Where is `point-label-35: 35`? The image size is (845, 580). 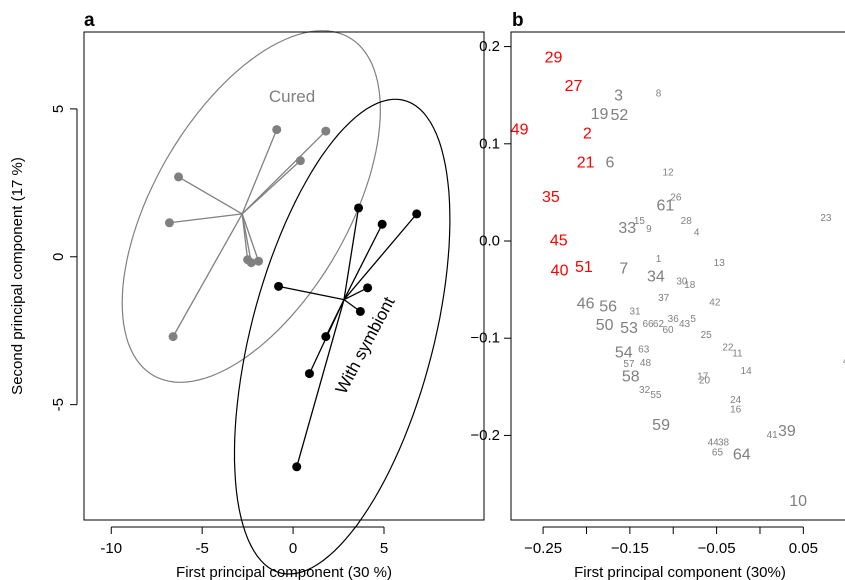 point-label-35: 35 is located at coordinates (551, 197).